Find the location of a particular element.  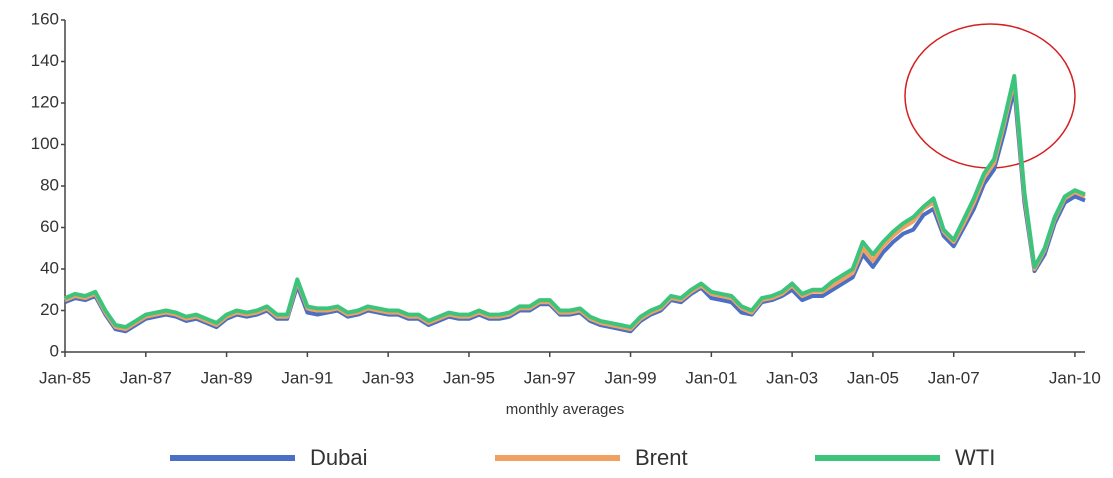

y-tick-label: 40 is located at coordinates (49, 267).